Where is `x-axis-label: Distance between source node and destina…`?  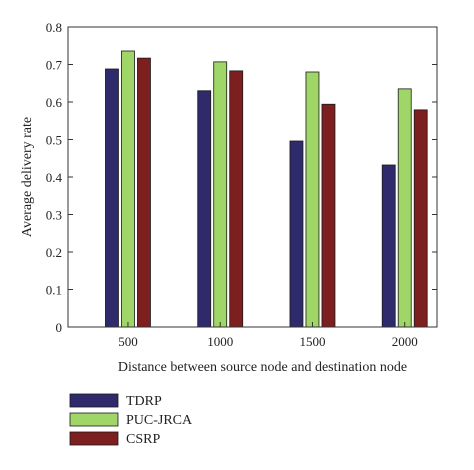 x-axis-label: Distance between source node and destina… is located at coordinates (262, 367).